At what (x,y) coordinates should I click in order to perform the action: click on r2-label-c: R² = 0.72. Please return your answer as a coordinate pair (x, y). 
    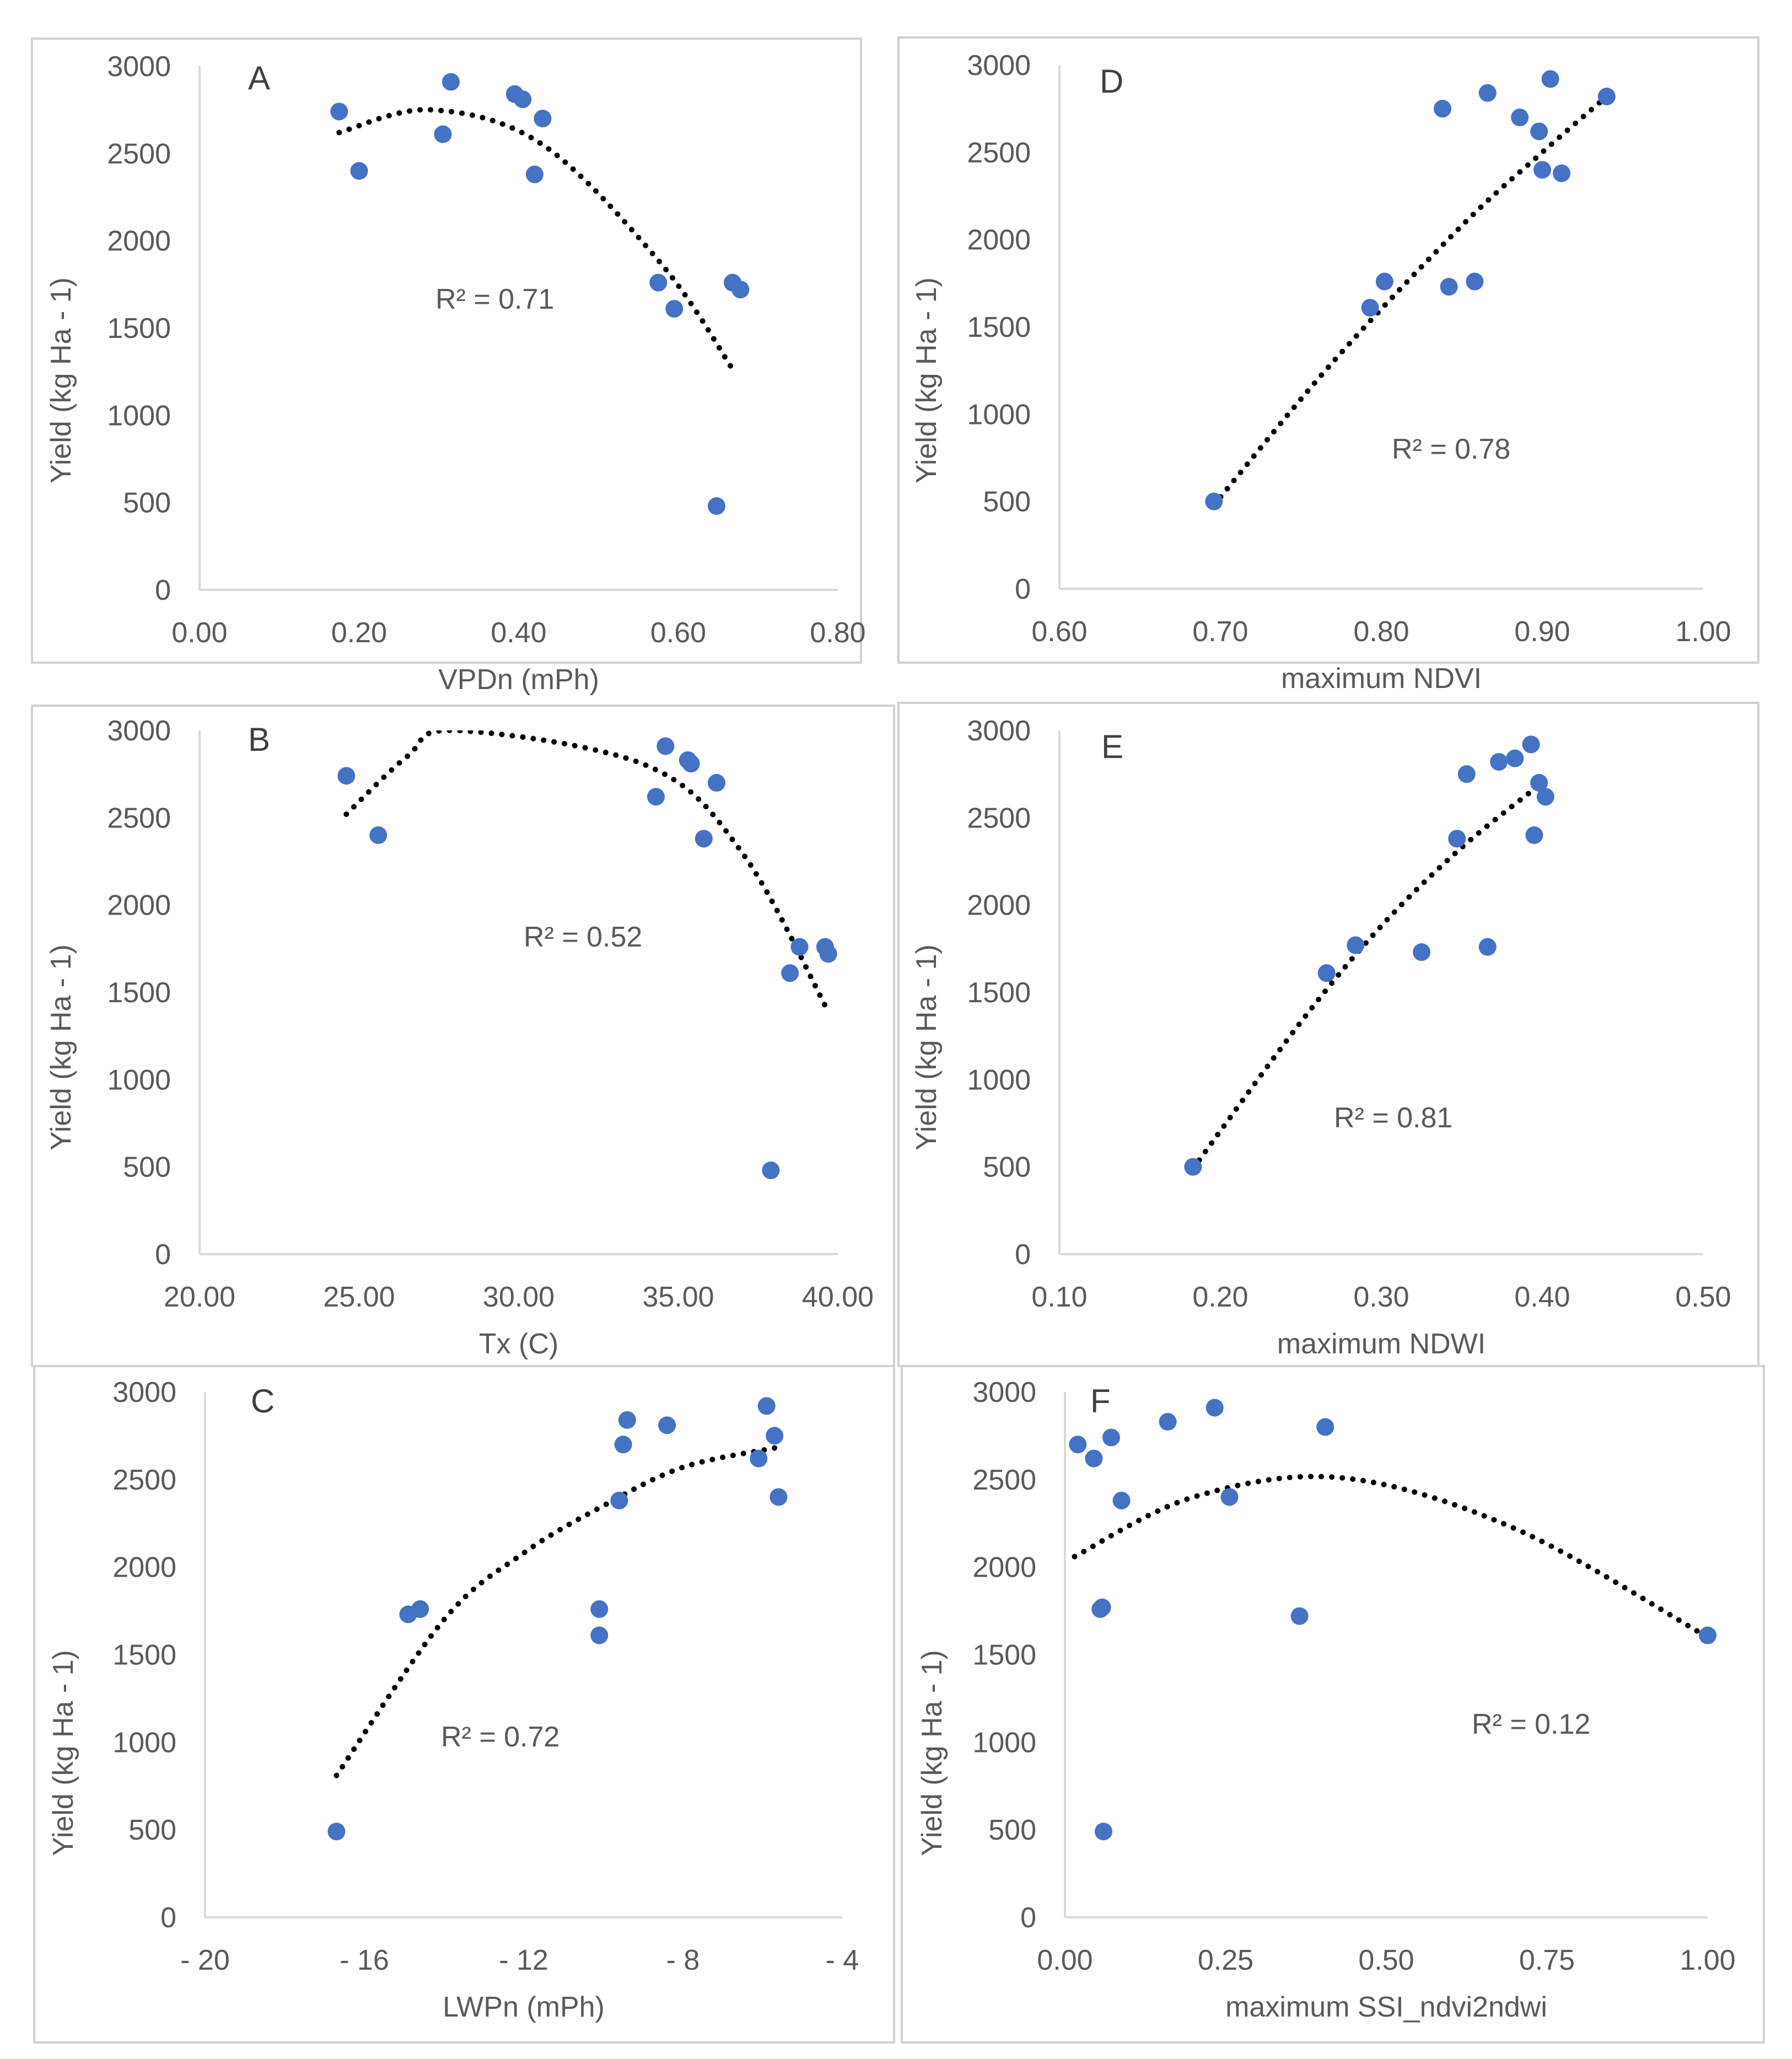
    Looking at the image, I should click on (500, 1737).